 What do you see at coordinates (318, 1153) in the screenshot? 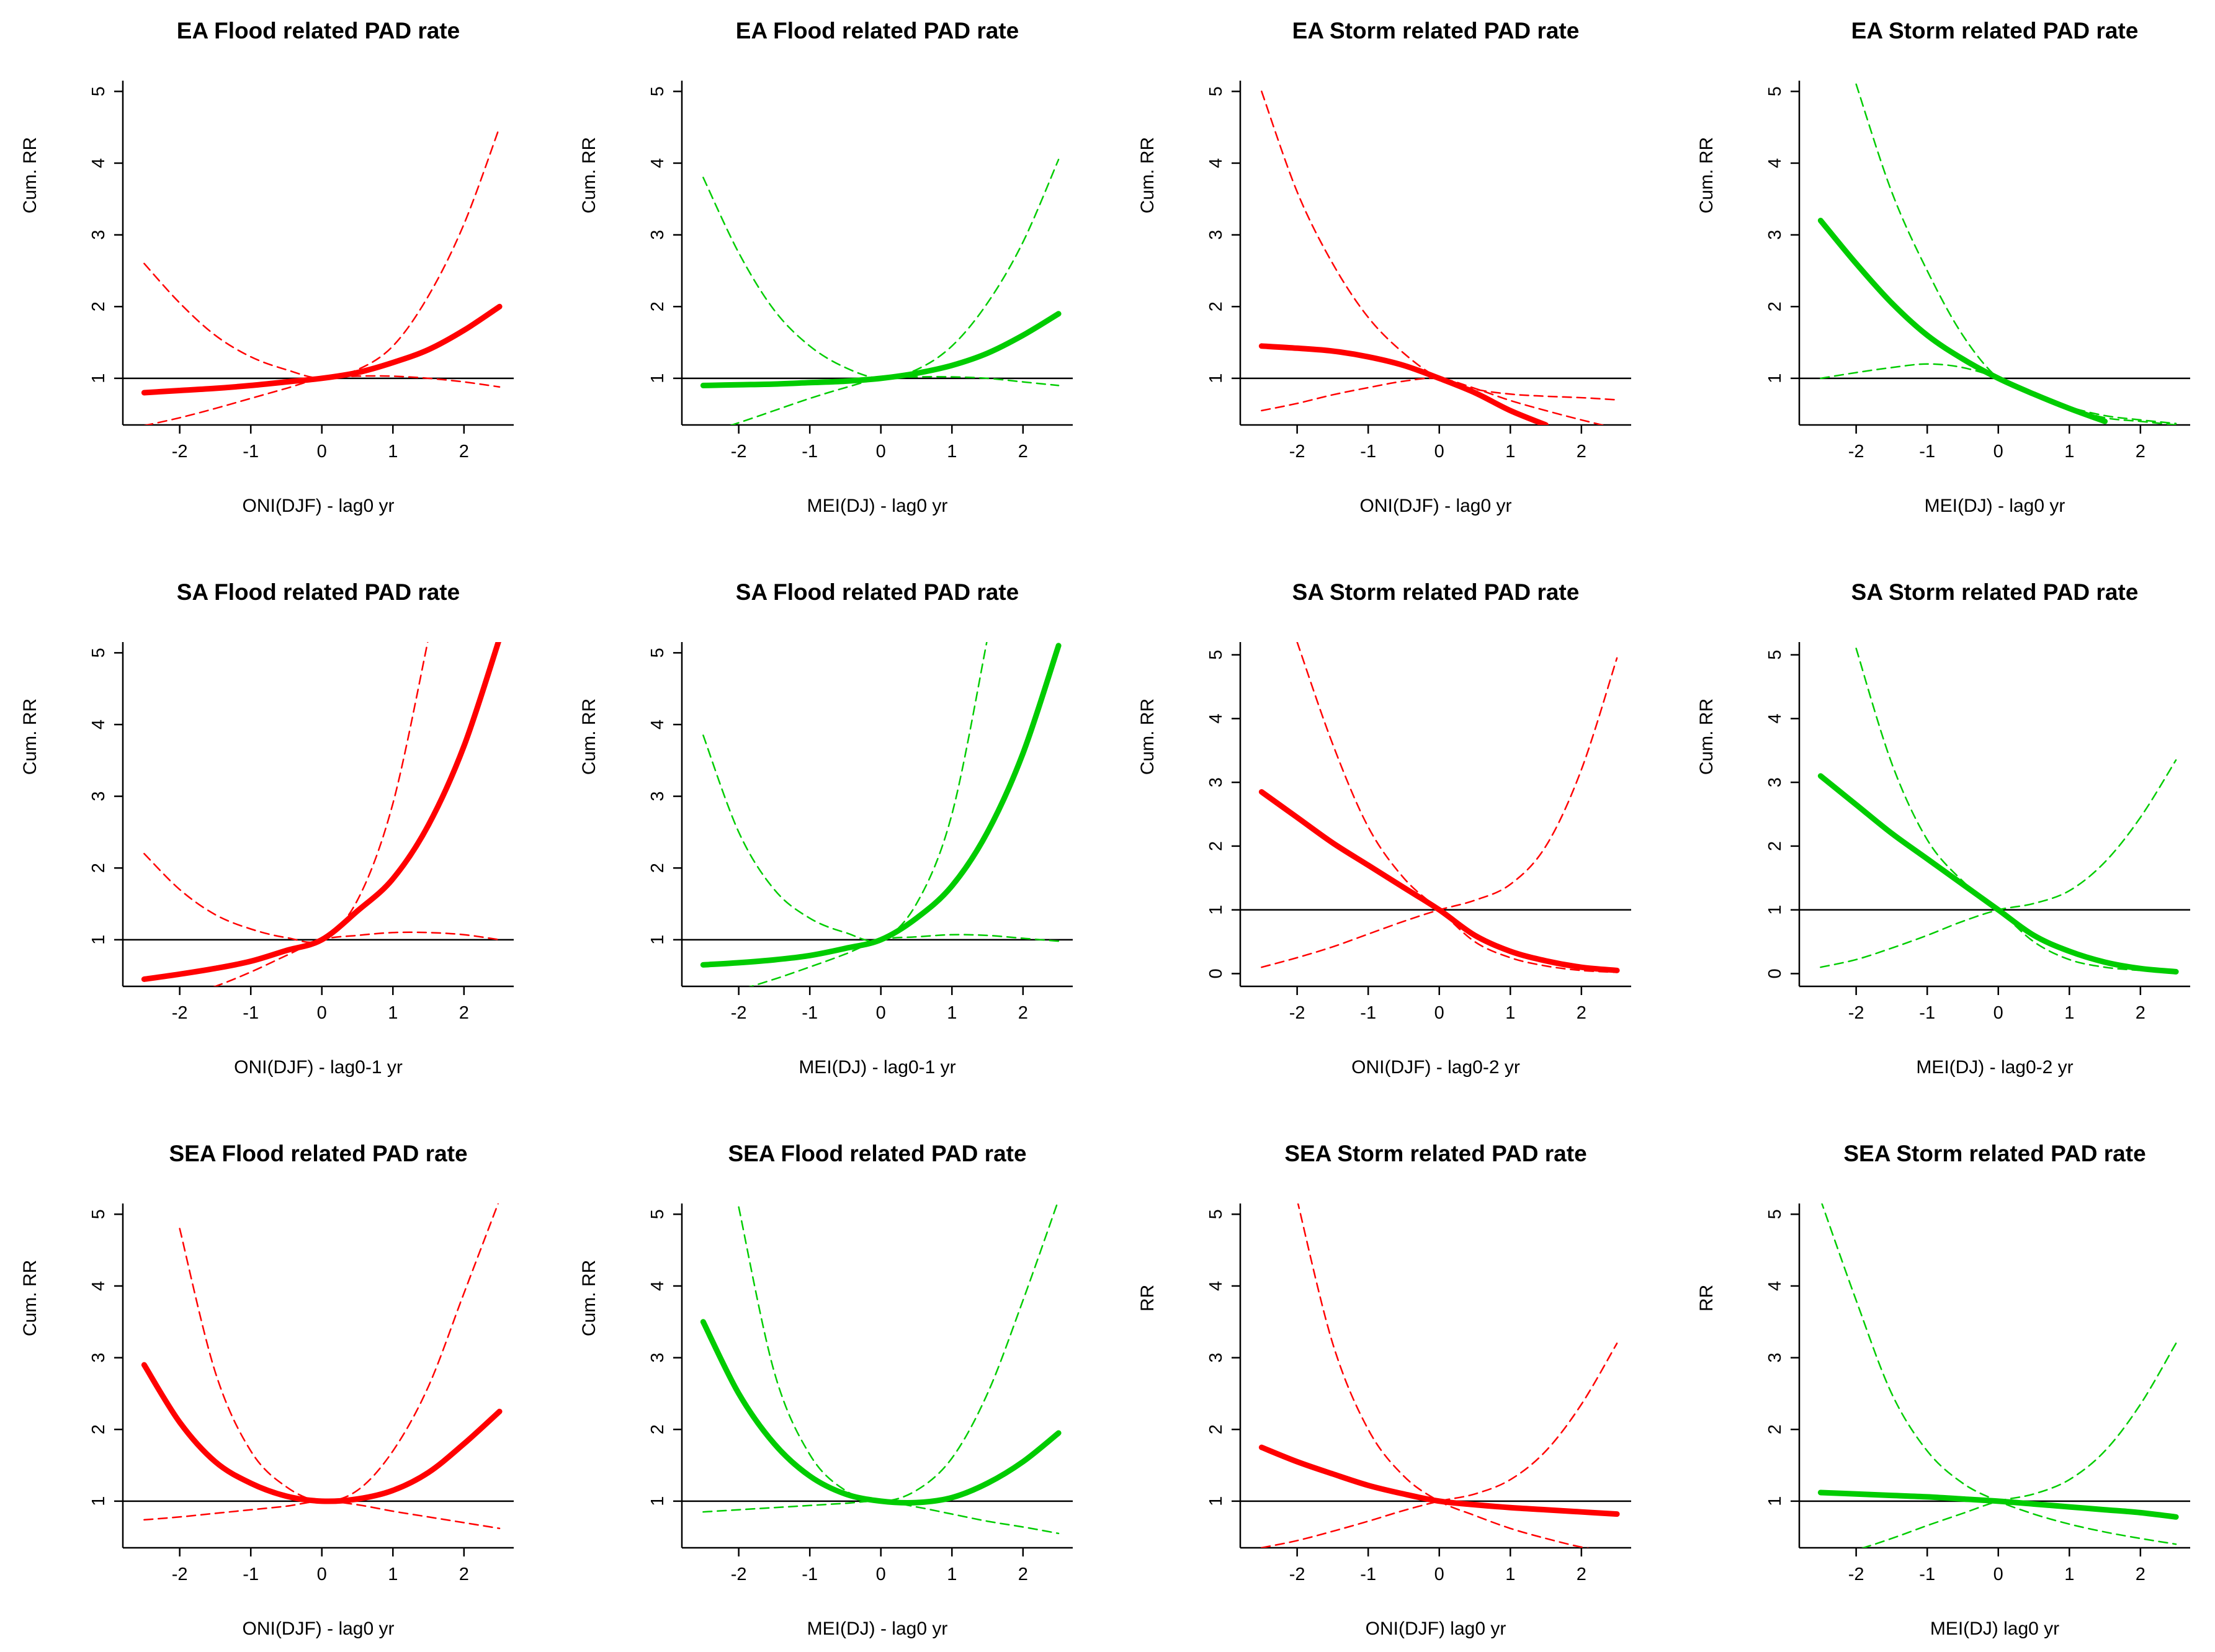
I see `chart-title: SEA Flood related PAD rate` at bounding box center [318, 1153].